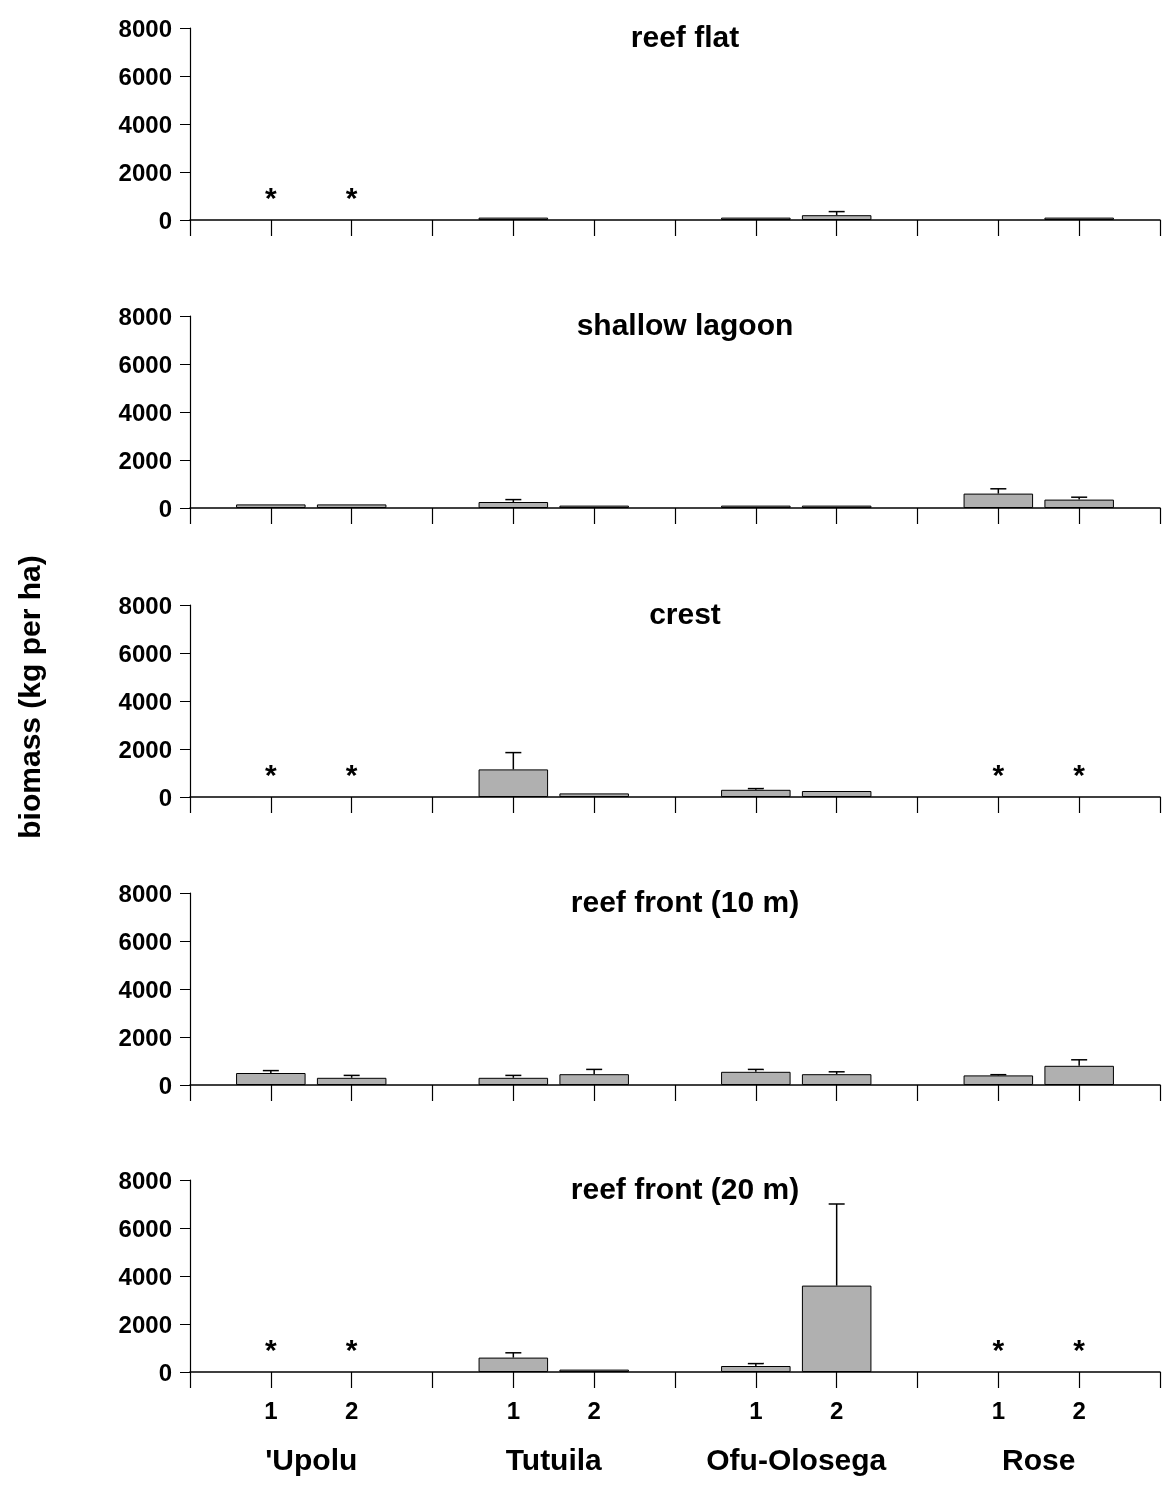  What do you see at coordinates (685, 324) in the screenshot?
I see `chart-title: shallow lagoon` at bounding box center [685, 324].